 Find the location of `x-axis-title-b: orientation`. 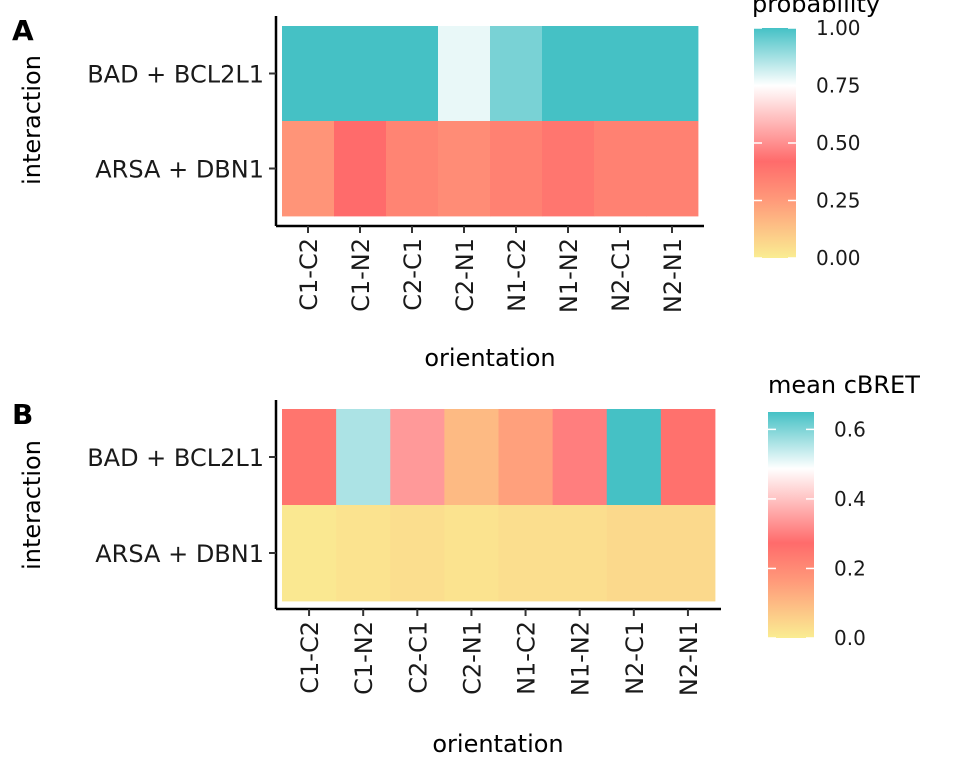

x-axis-title-b: orientation is located at coordinates (497, 744).